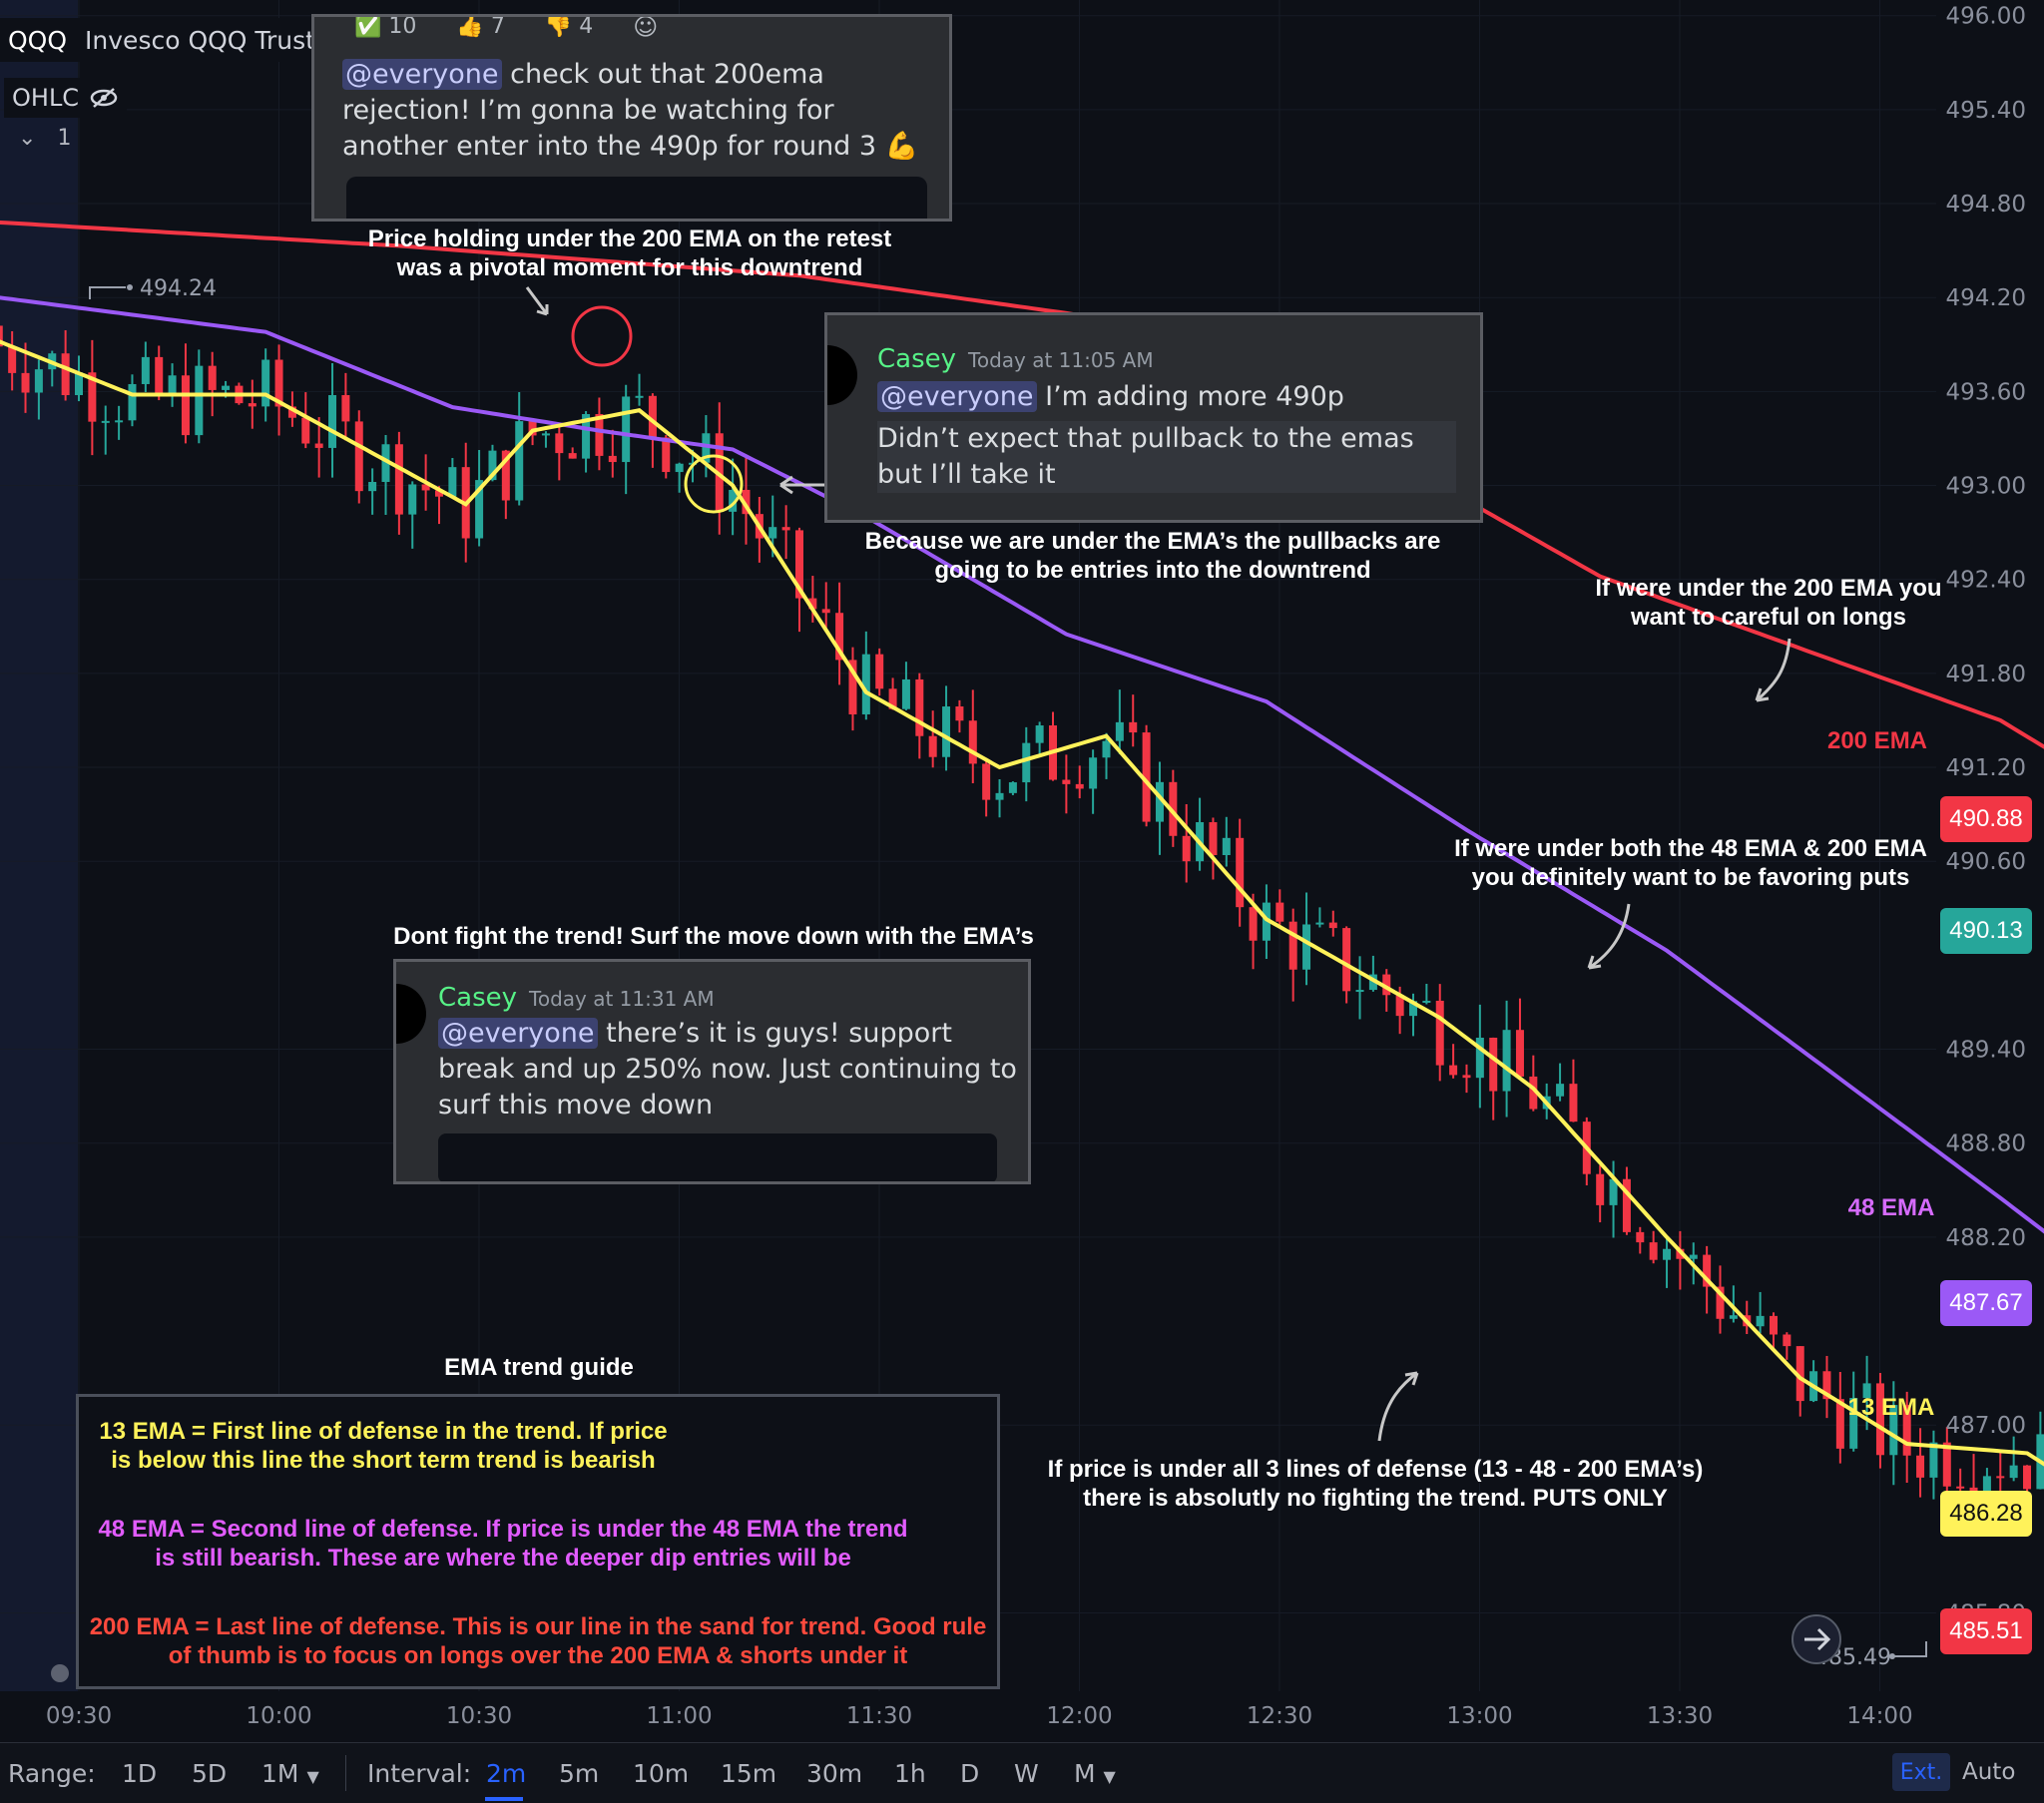  Describe the element at coordinates (60, 1673) in the screenshot. I see `gear-icon` at that location.